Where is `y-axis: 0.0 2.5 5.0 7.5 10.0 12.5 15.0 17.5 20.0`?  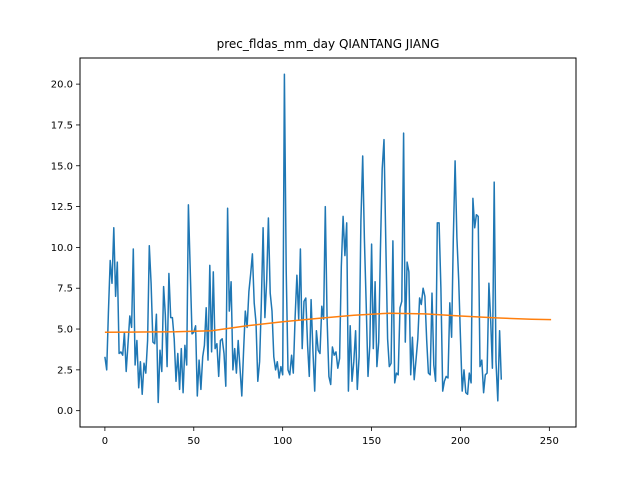 y-axis: 0.0 2.5 5.0 7.5 10.0 12.5 15.0 17.5 20.0 is located at coordinates (65, 248).